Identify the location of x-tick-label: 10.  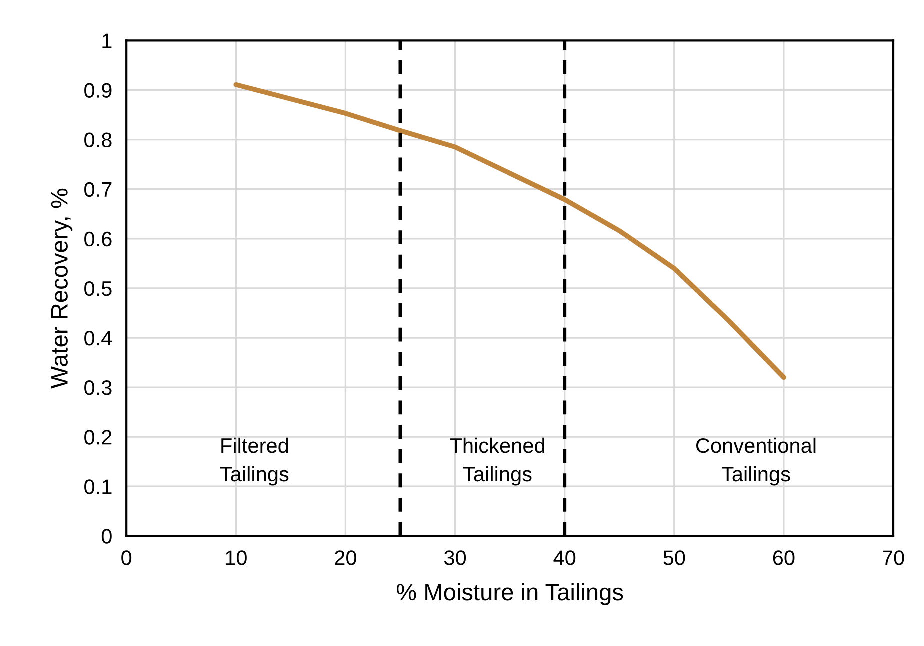
(236, 558).